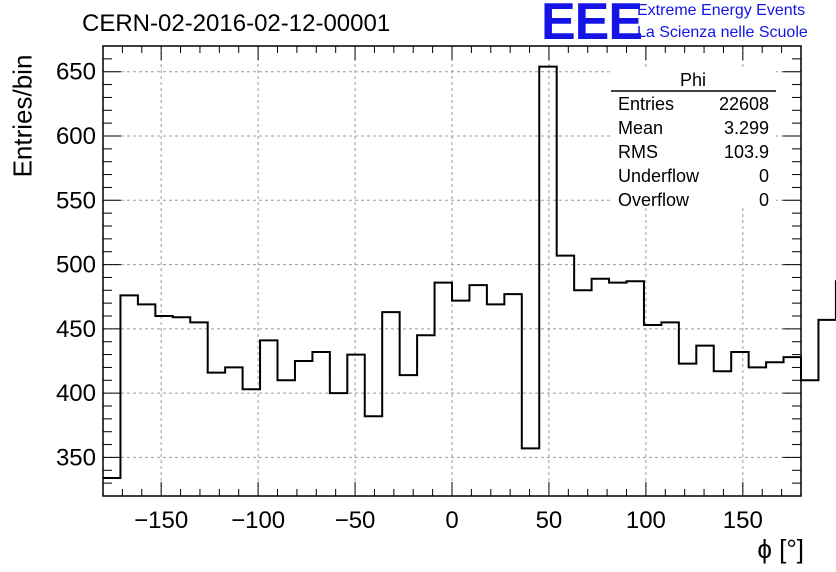  What do you see at coordinates (744, 104) in the screenshot?
I see `stats-row-value: 22608` at bounding box center [744, 104].